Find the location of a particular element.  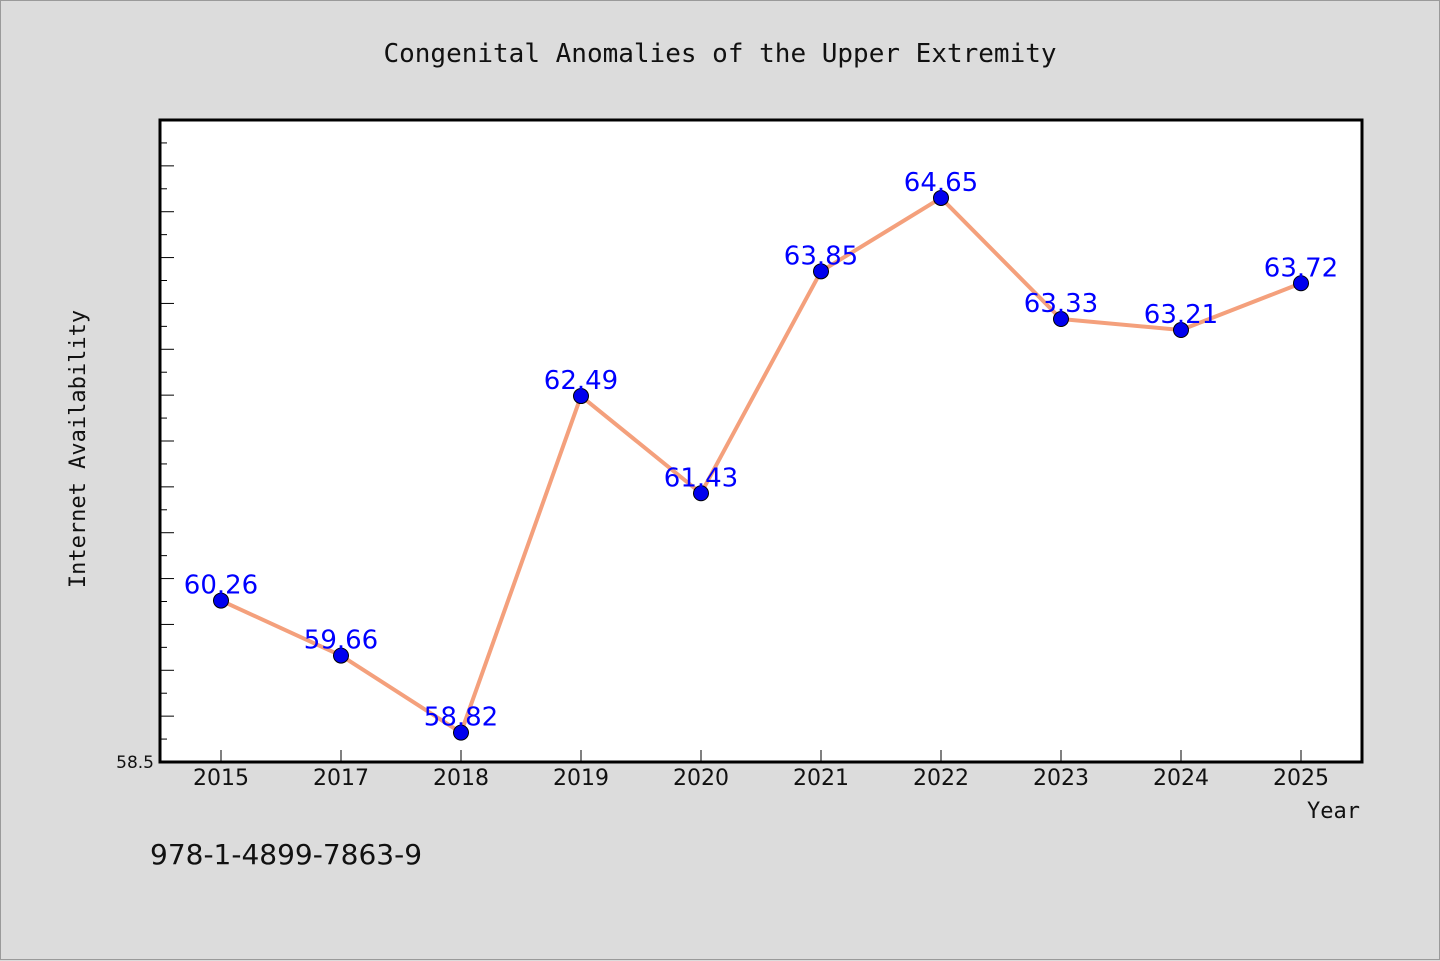

data-label: 63.72 is located at coordinates (1301, 268).